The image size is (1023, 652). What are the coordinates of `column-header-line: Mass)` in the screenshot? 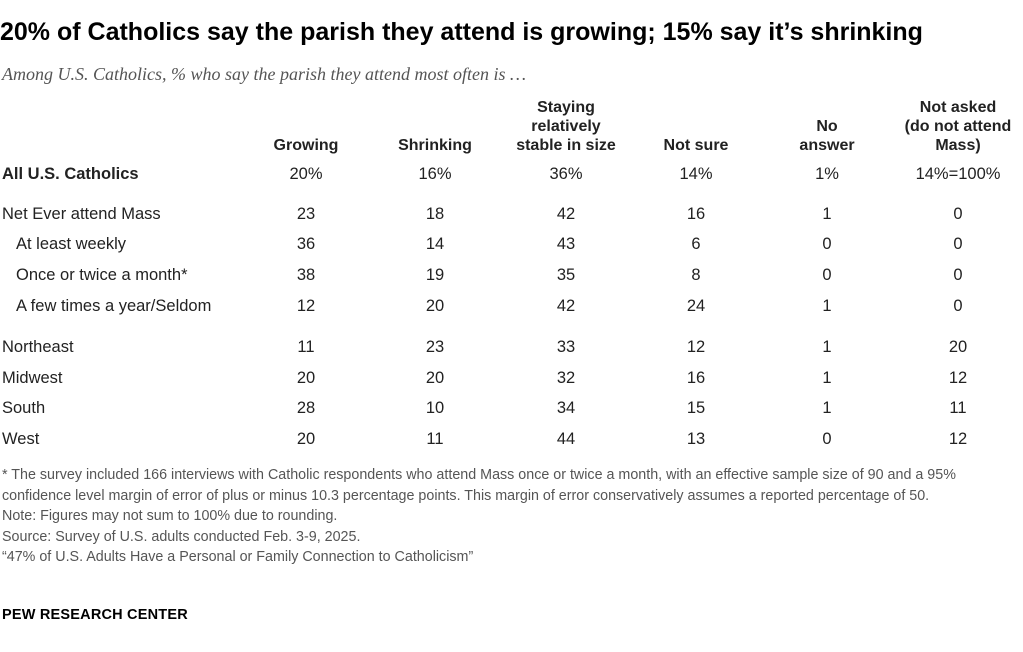 It's located at (958, 145).